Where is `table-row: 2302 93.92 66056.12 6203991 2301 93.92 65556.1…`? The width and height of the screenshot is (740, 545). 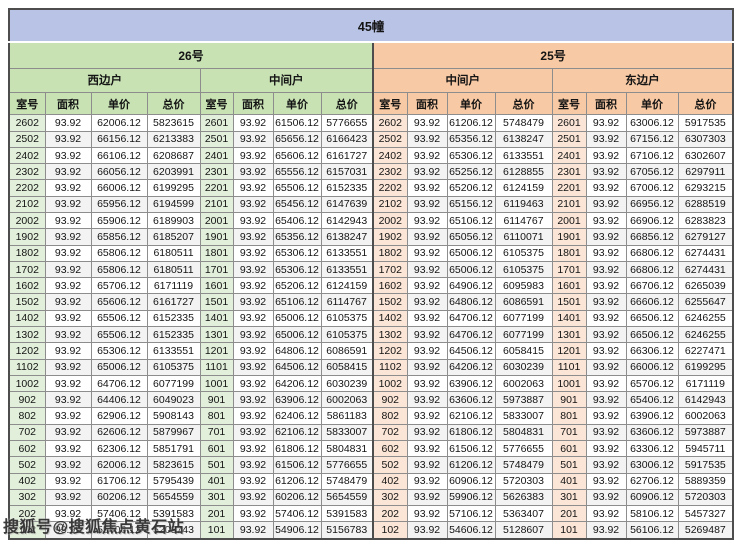
table-row: 2302 93.92 66056.12 6203991 2301 93.92 65556.1… is located at coordinates (371, 172).